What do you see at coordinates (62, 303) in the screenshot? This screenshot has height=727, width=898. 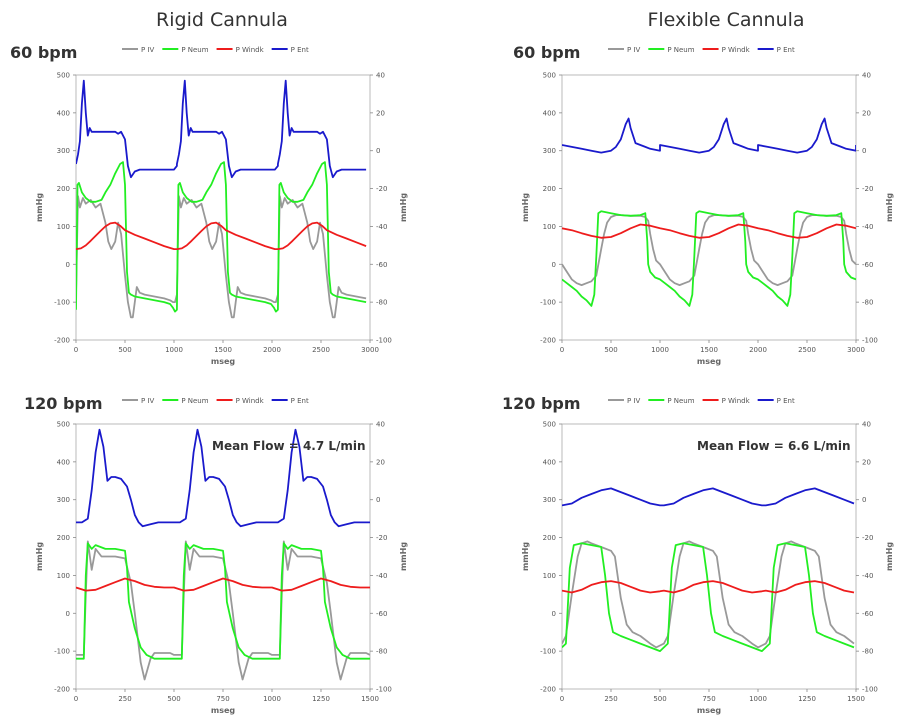 I see `y-tick-label: -100` at bounding box center [62, 303].